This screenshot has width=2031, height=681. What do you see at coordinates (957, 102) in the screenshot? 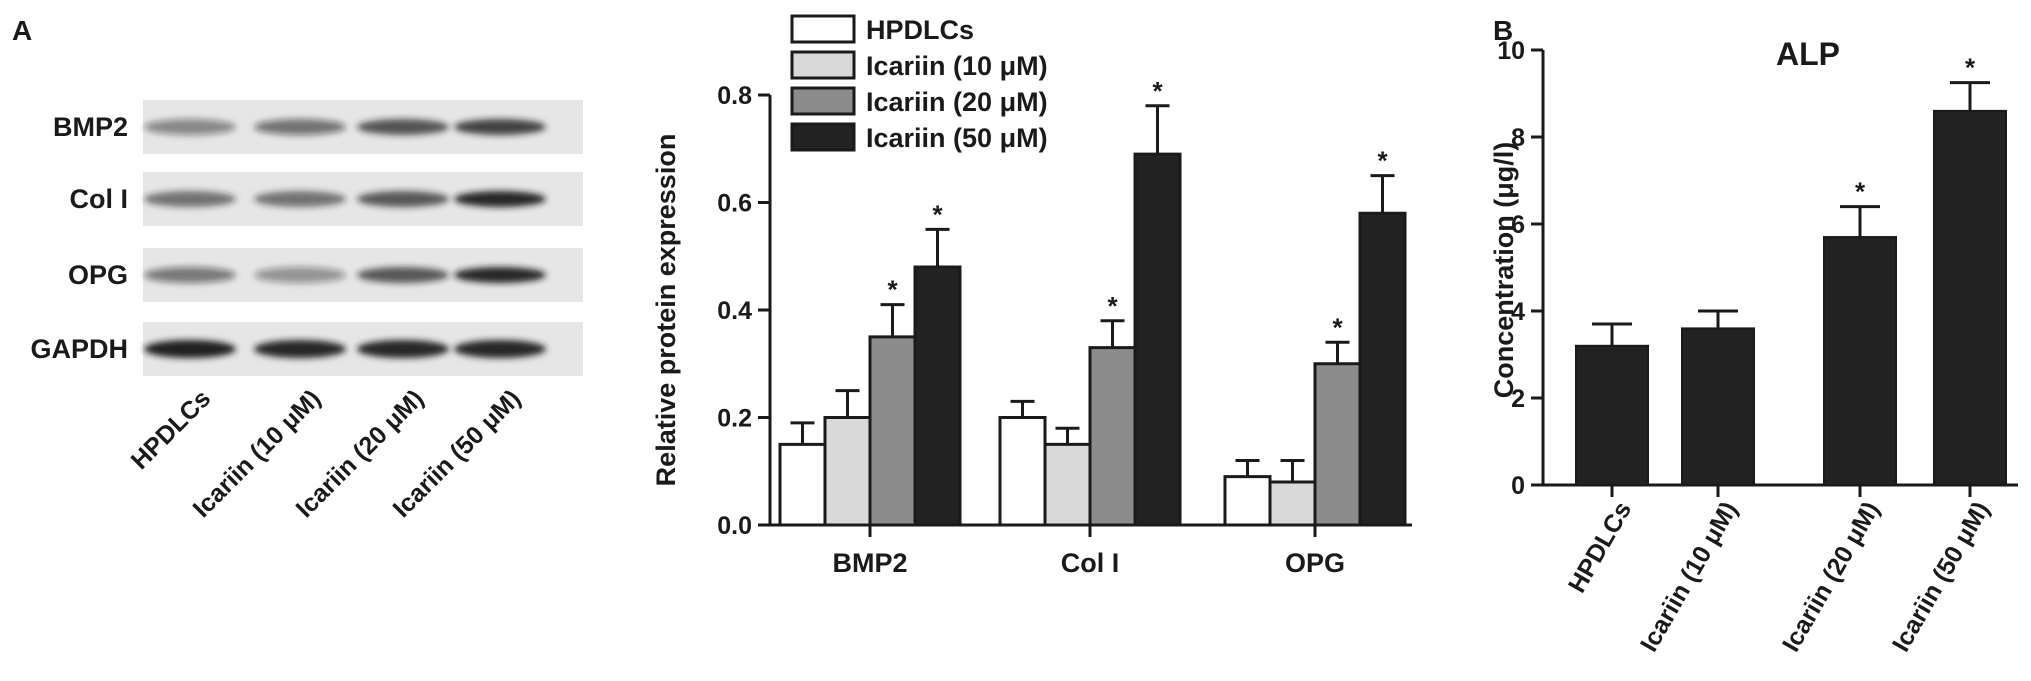
I see `legend-label: Icariin (20 μM)` at bounding box center [957, 102].